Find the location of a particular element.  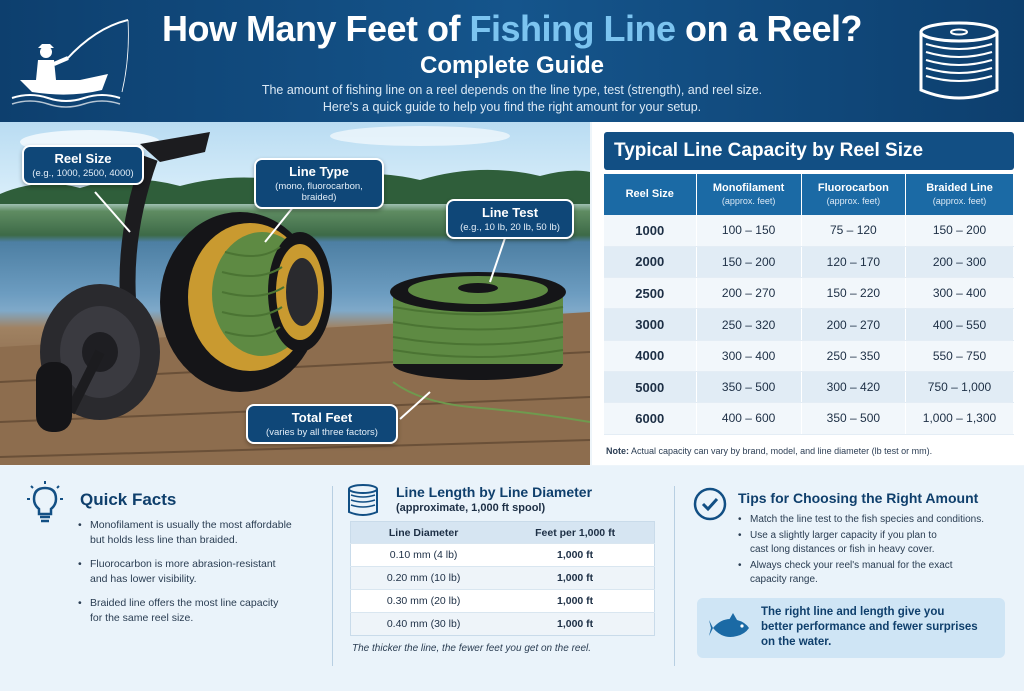

cell: 400 – 550 is located at coordinates (959, 324).